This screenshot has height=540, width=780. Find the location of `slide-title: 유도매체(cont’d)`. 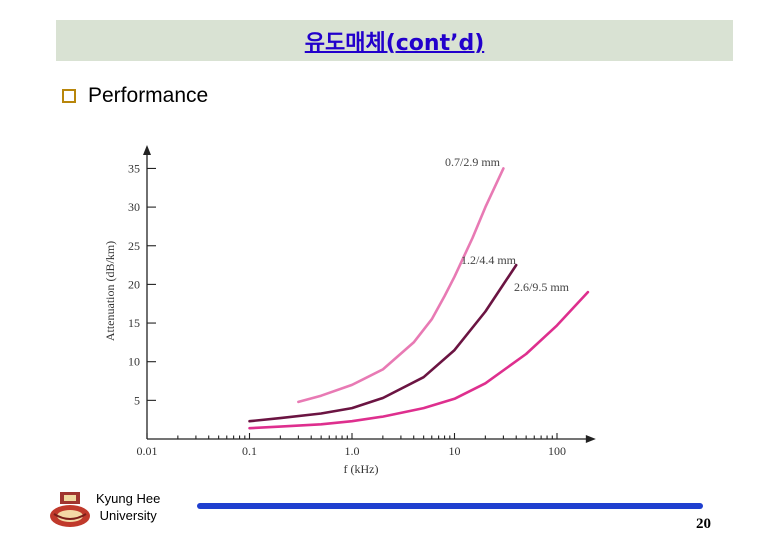

slide-title: 유도매체(cont’d) is located at coordinates (394, 43).